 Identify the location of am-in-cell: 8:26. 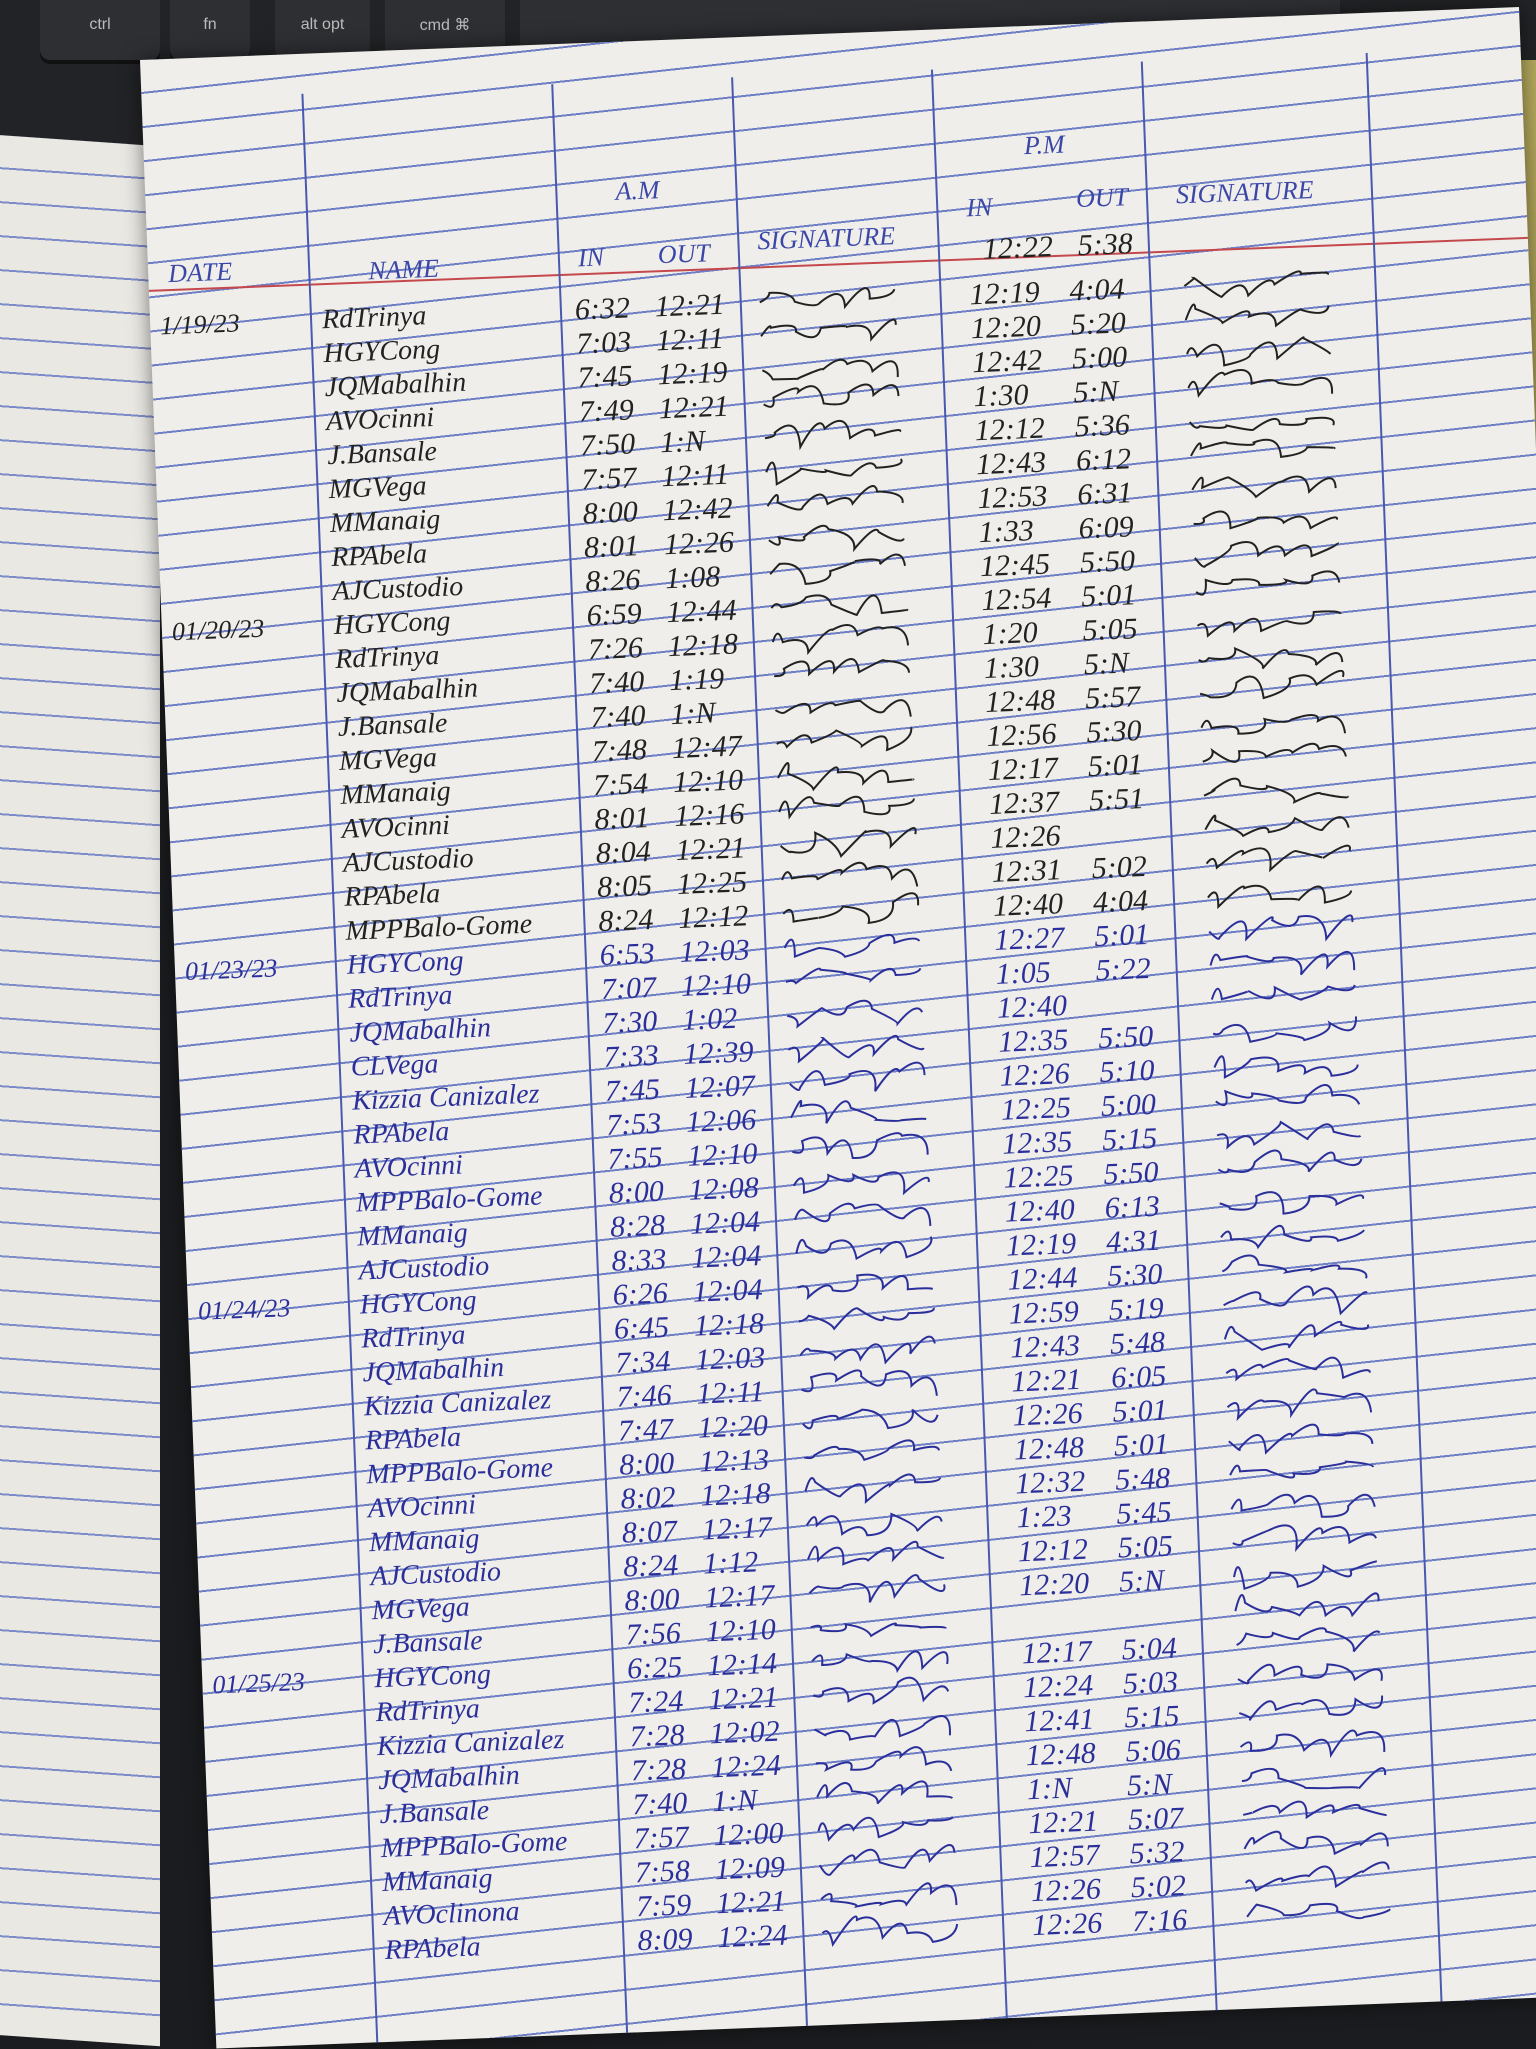
(612, 581).